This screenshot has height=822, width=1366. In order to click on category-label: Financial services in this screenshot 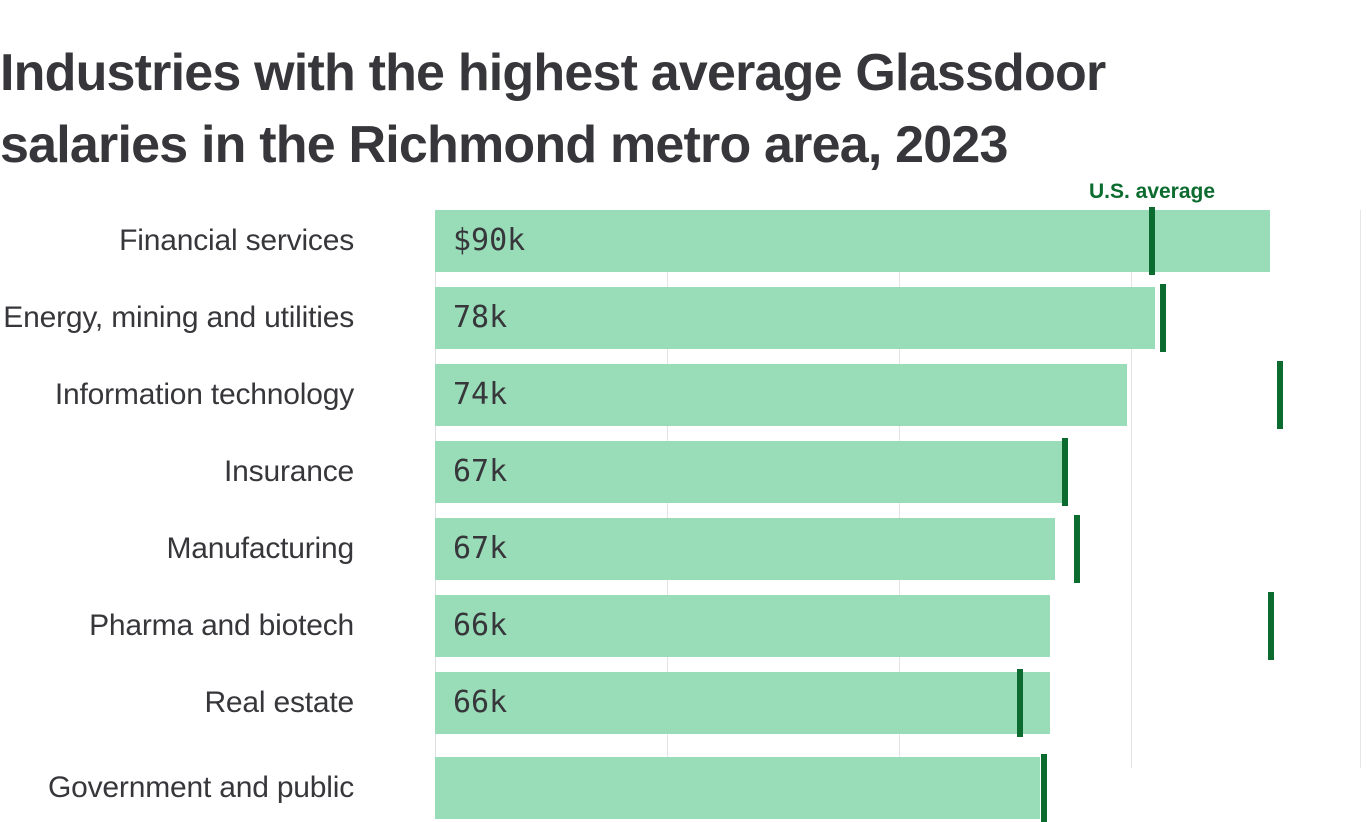, I will do `click(236, 240)`.